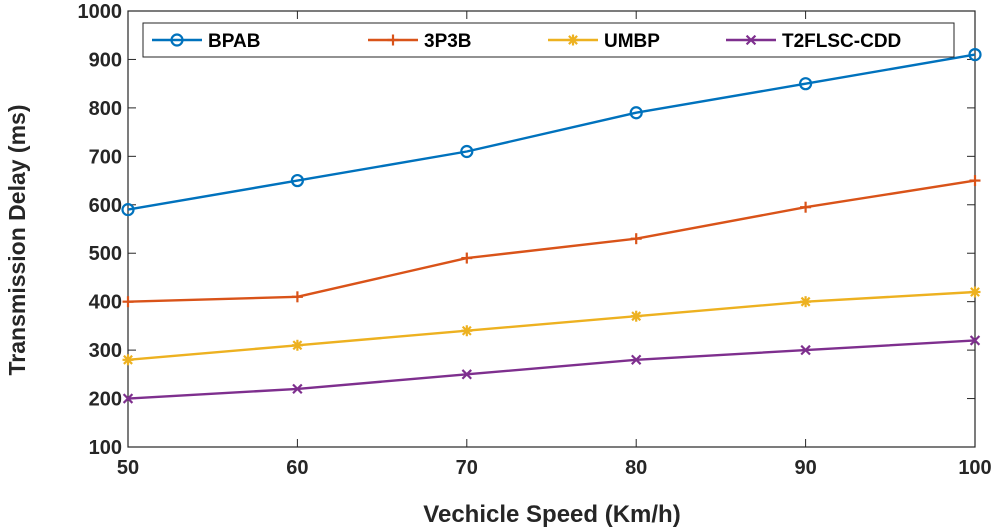 The height and width of the screenshot is (529, 1005). Describe the element at coordinates (17, 240) in the screenshot. I see `y-axis-title: Transmission Delay (ms)` at that location.